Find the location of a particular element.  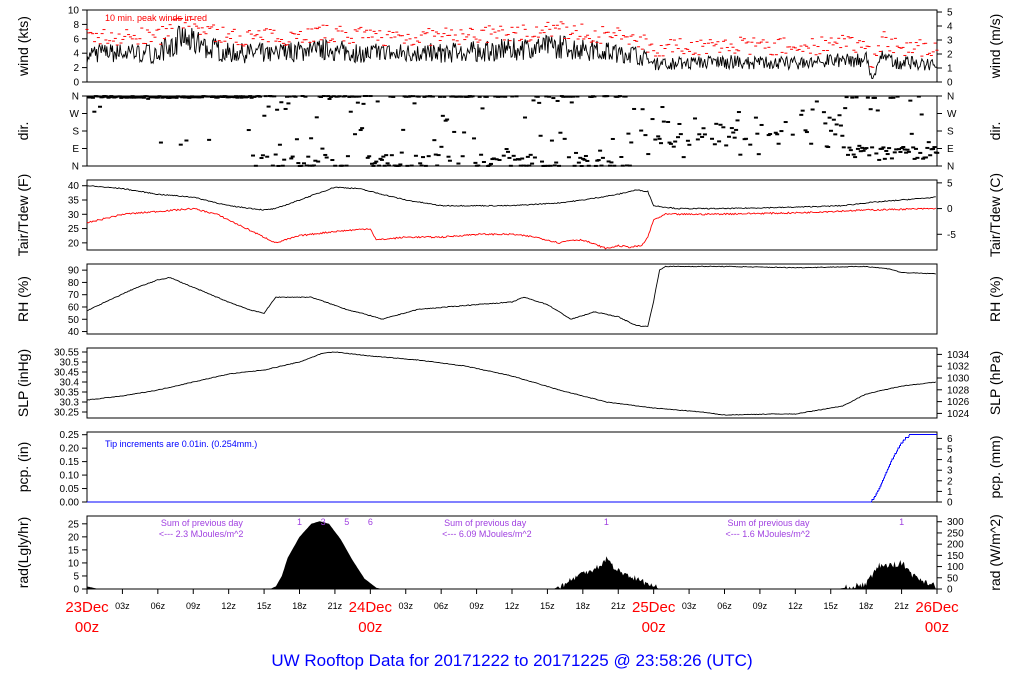

series-peak-wind is located at coordinates (512, 42).